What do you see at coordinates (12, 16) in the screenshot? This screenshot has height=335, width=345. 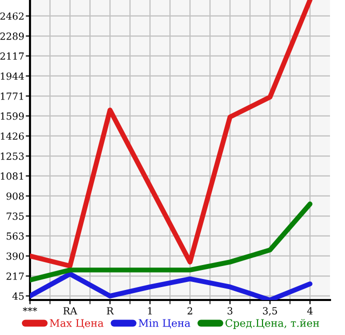 I see `y-tick-label: 2462` at bounding box center [12, 16].